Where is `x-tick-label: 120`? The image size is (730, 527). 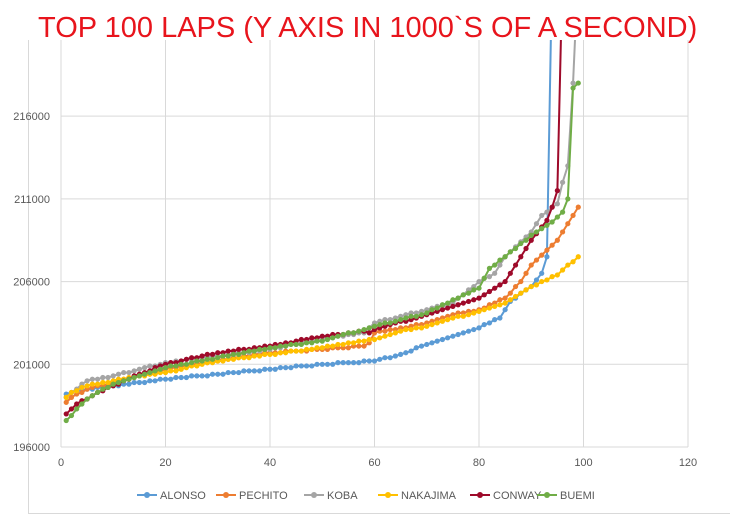 x-tick-label: 120 is located at coordinates (688, 463).